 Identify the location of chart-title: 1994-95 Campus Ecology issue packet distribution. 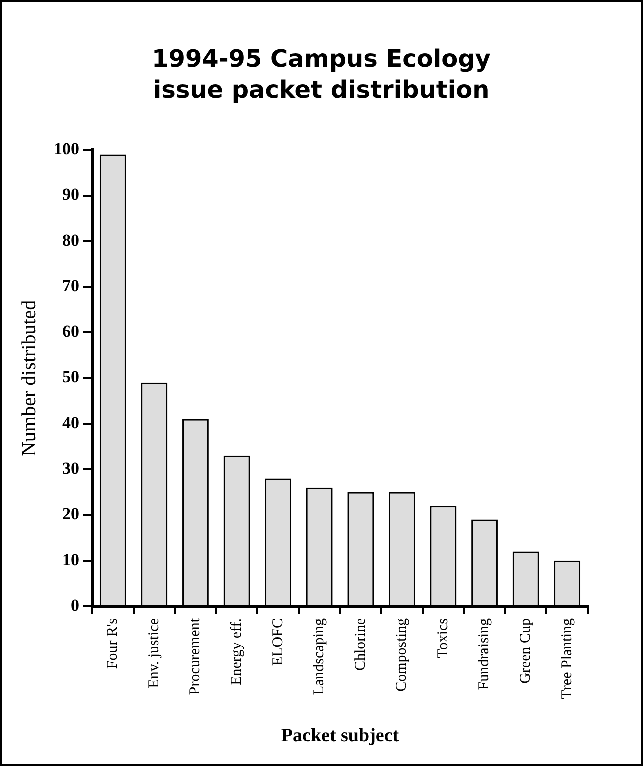
(322, 75).